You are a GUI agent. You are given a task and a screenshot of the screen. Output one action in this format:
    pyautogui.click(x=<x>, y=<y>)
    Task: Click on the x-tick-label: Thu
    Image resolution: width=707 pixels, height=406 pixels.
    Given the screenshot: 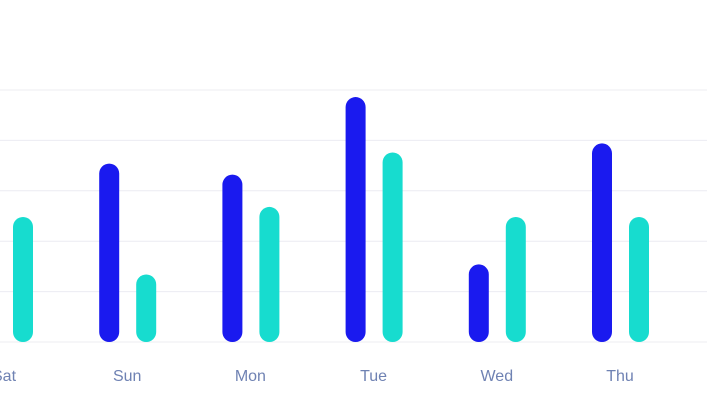 What is the action you would take?
    pyautogui.click(x=620, y=376)
    